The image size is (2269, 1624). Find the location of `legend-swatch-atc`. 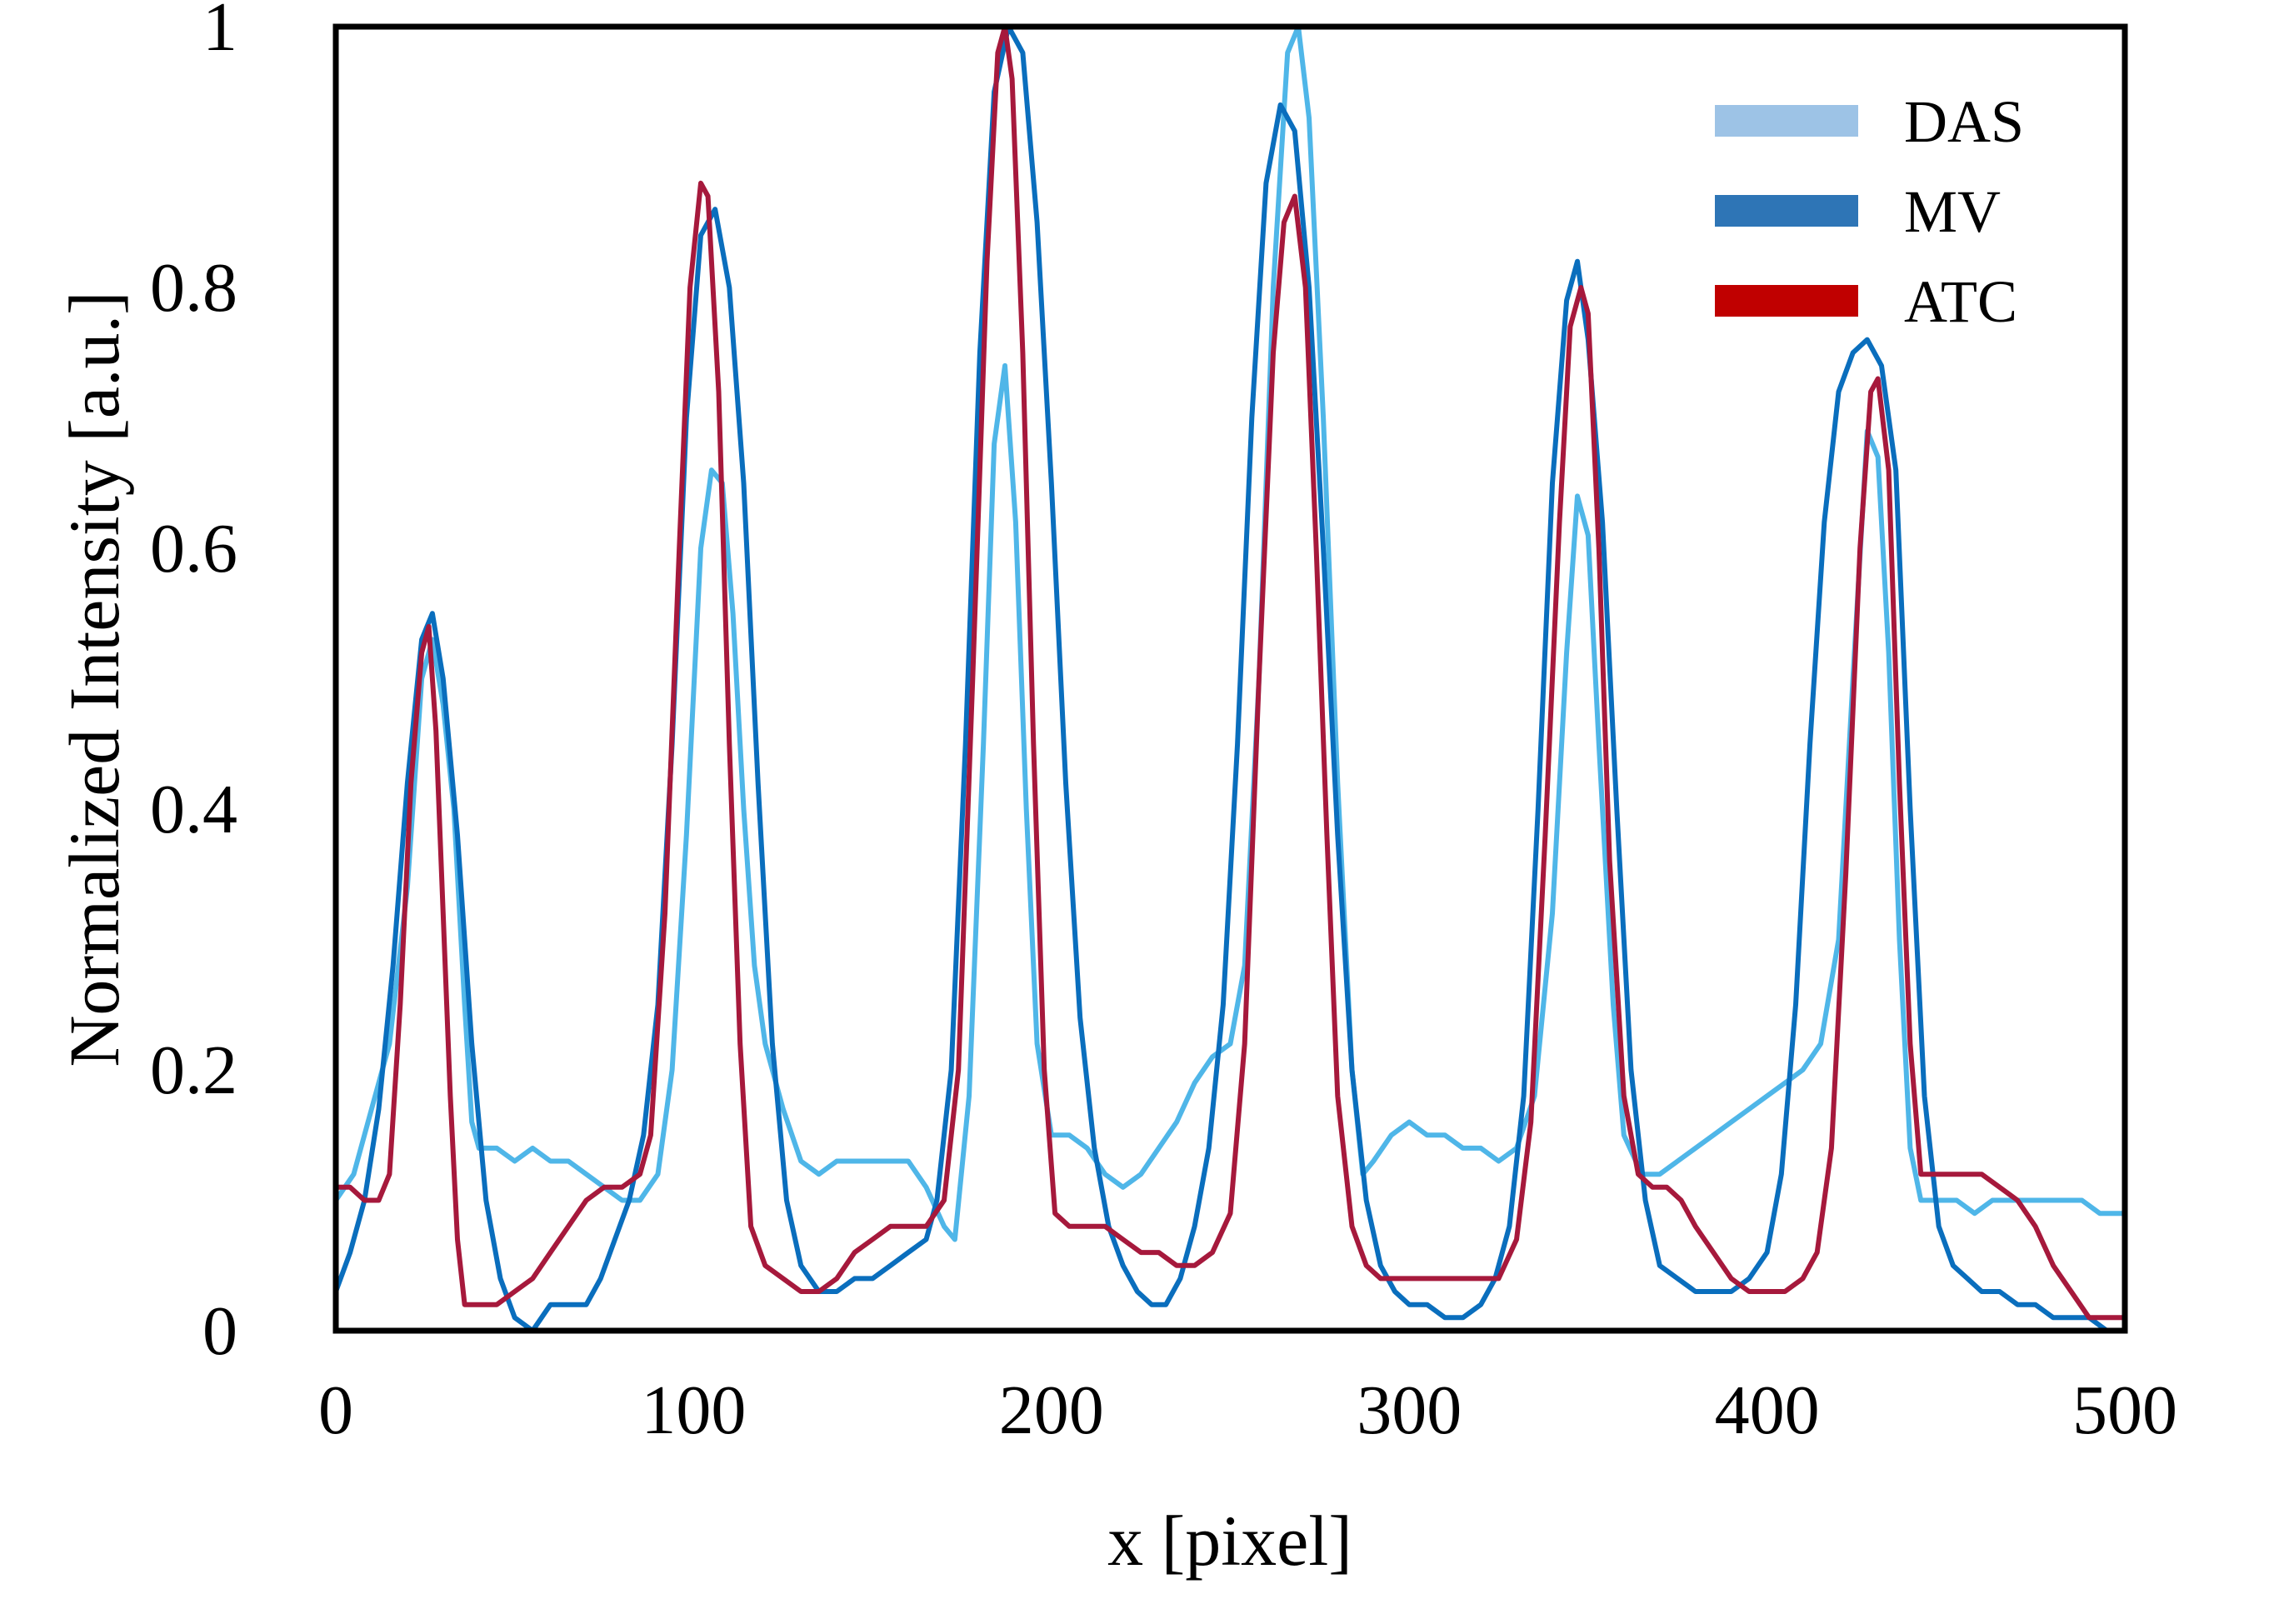

legend-swatch-atc is located at coordinates (1787, 301).